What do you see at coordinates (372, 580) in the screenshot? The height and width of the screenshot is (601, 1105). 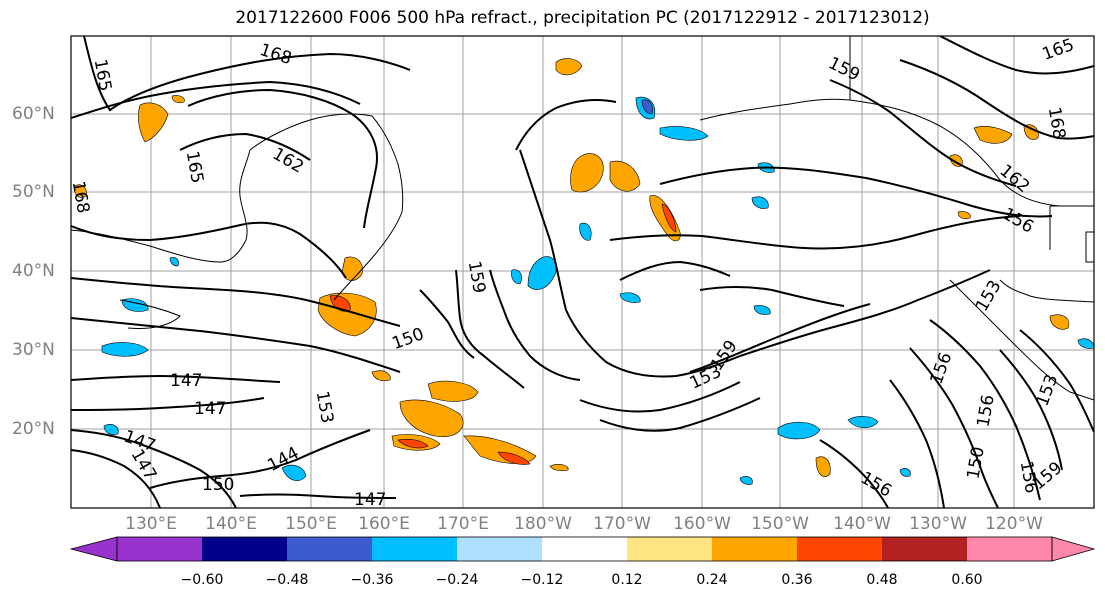 I see `colorbar-tick-label: −0.36` at bounding box center [372, 580].